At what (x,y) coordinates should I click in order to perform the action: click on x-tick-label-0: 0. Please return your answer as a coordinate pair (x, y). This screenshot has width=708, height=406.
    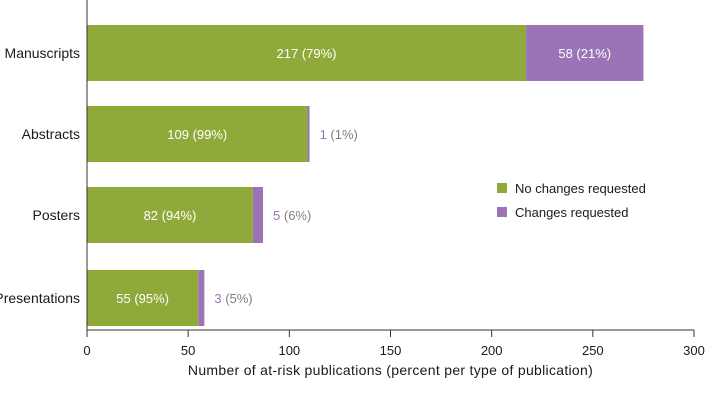
    Looking at the image, I should click on (86, 350).